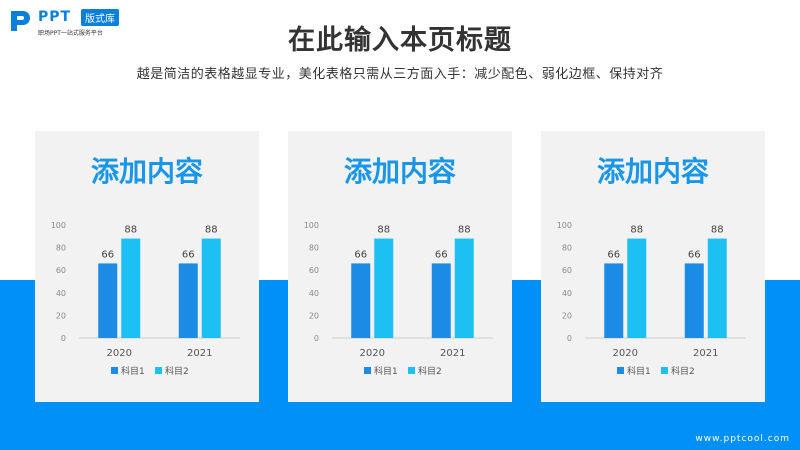 The width and height of the screenshot is (800, 450). Describe the element at coordinates (400, 40) in the screenshot. I see `page-title: 在此输入本页标题` at that location.